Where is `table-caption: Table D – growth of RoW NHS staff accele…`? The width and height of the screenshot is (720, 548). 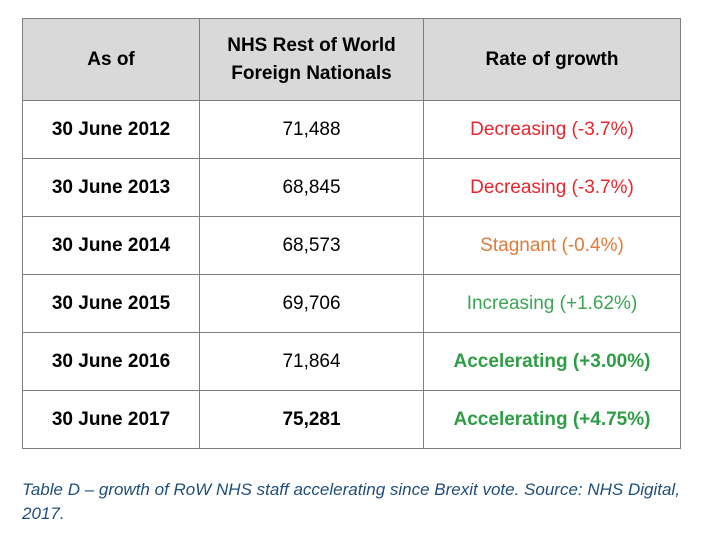 table-caption: Table D – growth of RoW NHS staff accele… is located at coordinates (351, 501).